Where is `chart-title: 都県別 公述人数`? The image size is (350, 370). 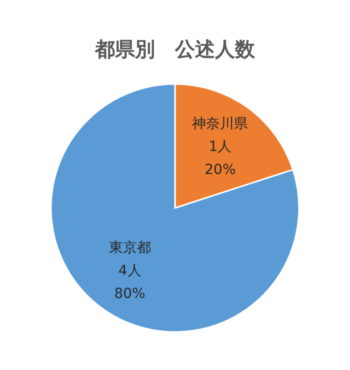
chart-title: 都県別 公述人数 is located at coordinates (175, 49).